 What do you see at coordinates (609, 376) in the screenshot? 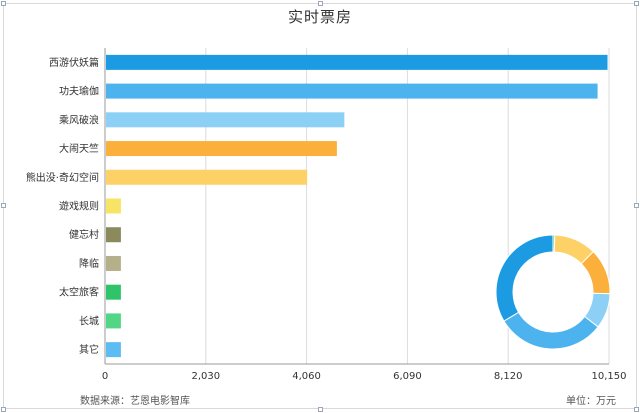
I see `x-tick-label: 10,150` at bounding box center [609, 376].